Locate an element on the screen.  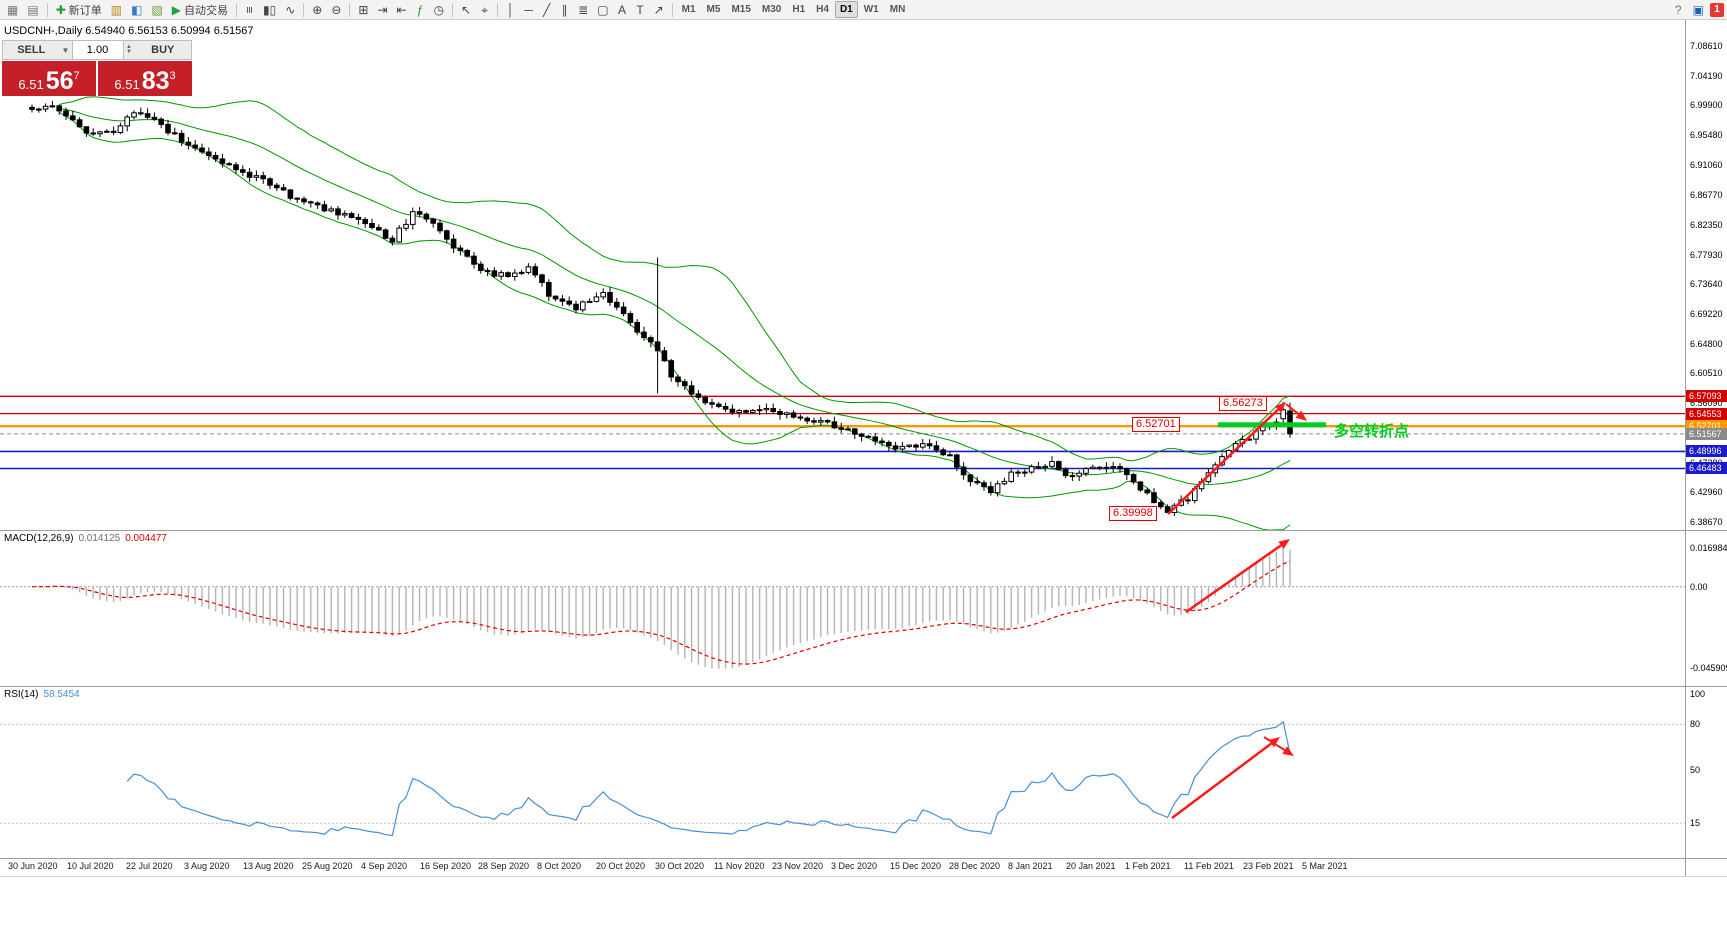
timeframe-button-h1: H1 is located at coordinates (799, 9).